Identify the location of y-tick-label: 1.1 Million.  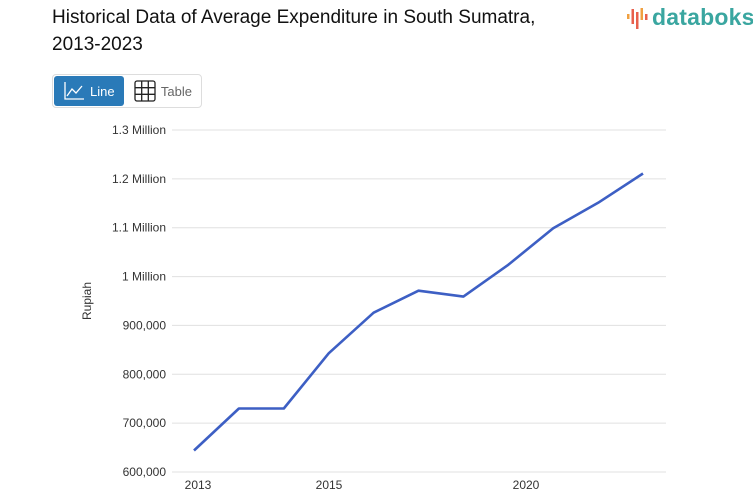
(139, 228).